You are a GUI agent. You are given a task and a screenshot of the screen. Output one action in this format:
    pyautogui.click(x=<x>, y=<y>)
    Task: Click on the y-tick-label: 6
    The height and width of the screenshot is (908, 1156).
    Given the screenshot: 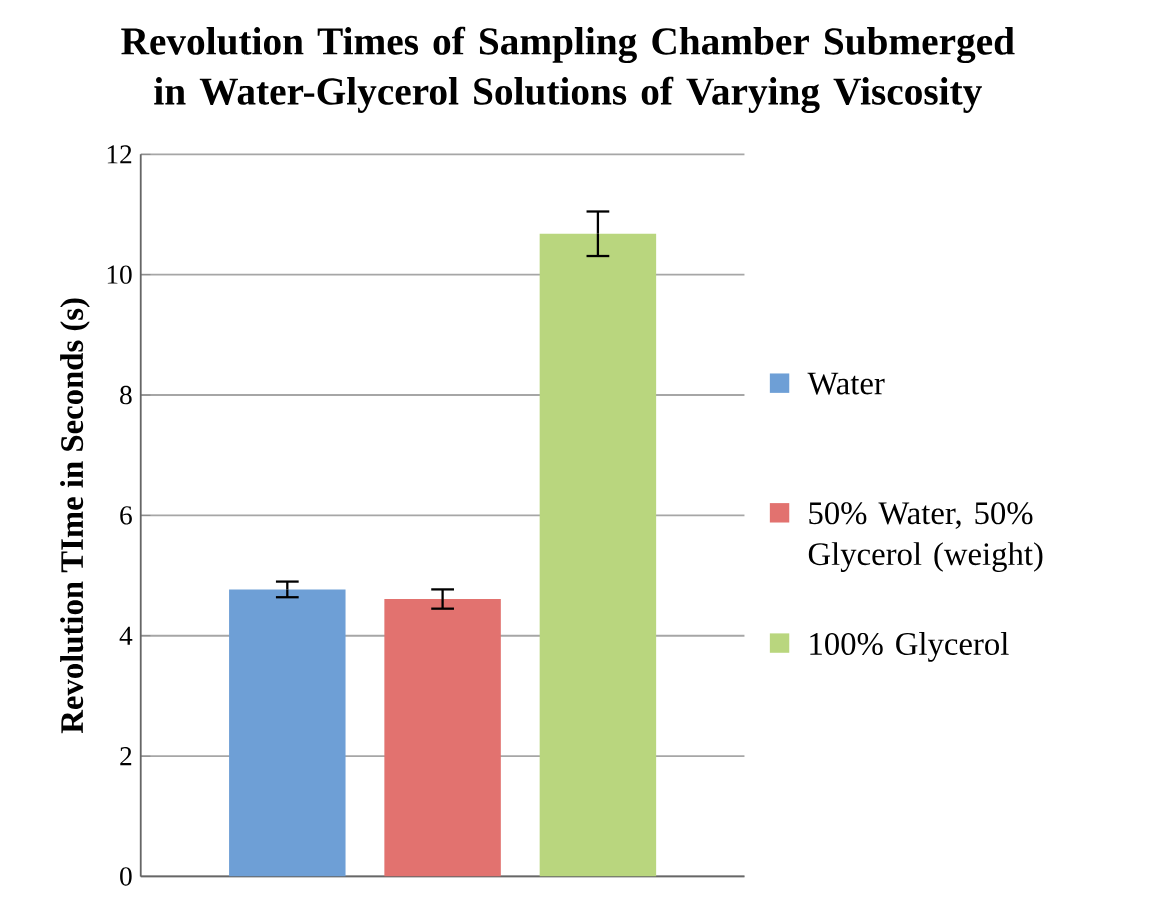 What is the action you would take?
    pyautogui.click(x=126, y=515)
    